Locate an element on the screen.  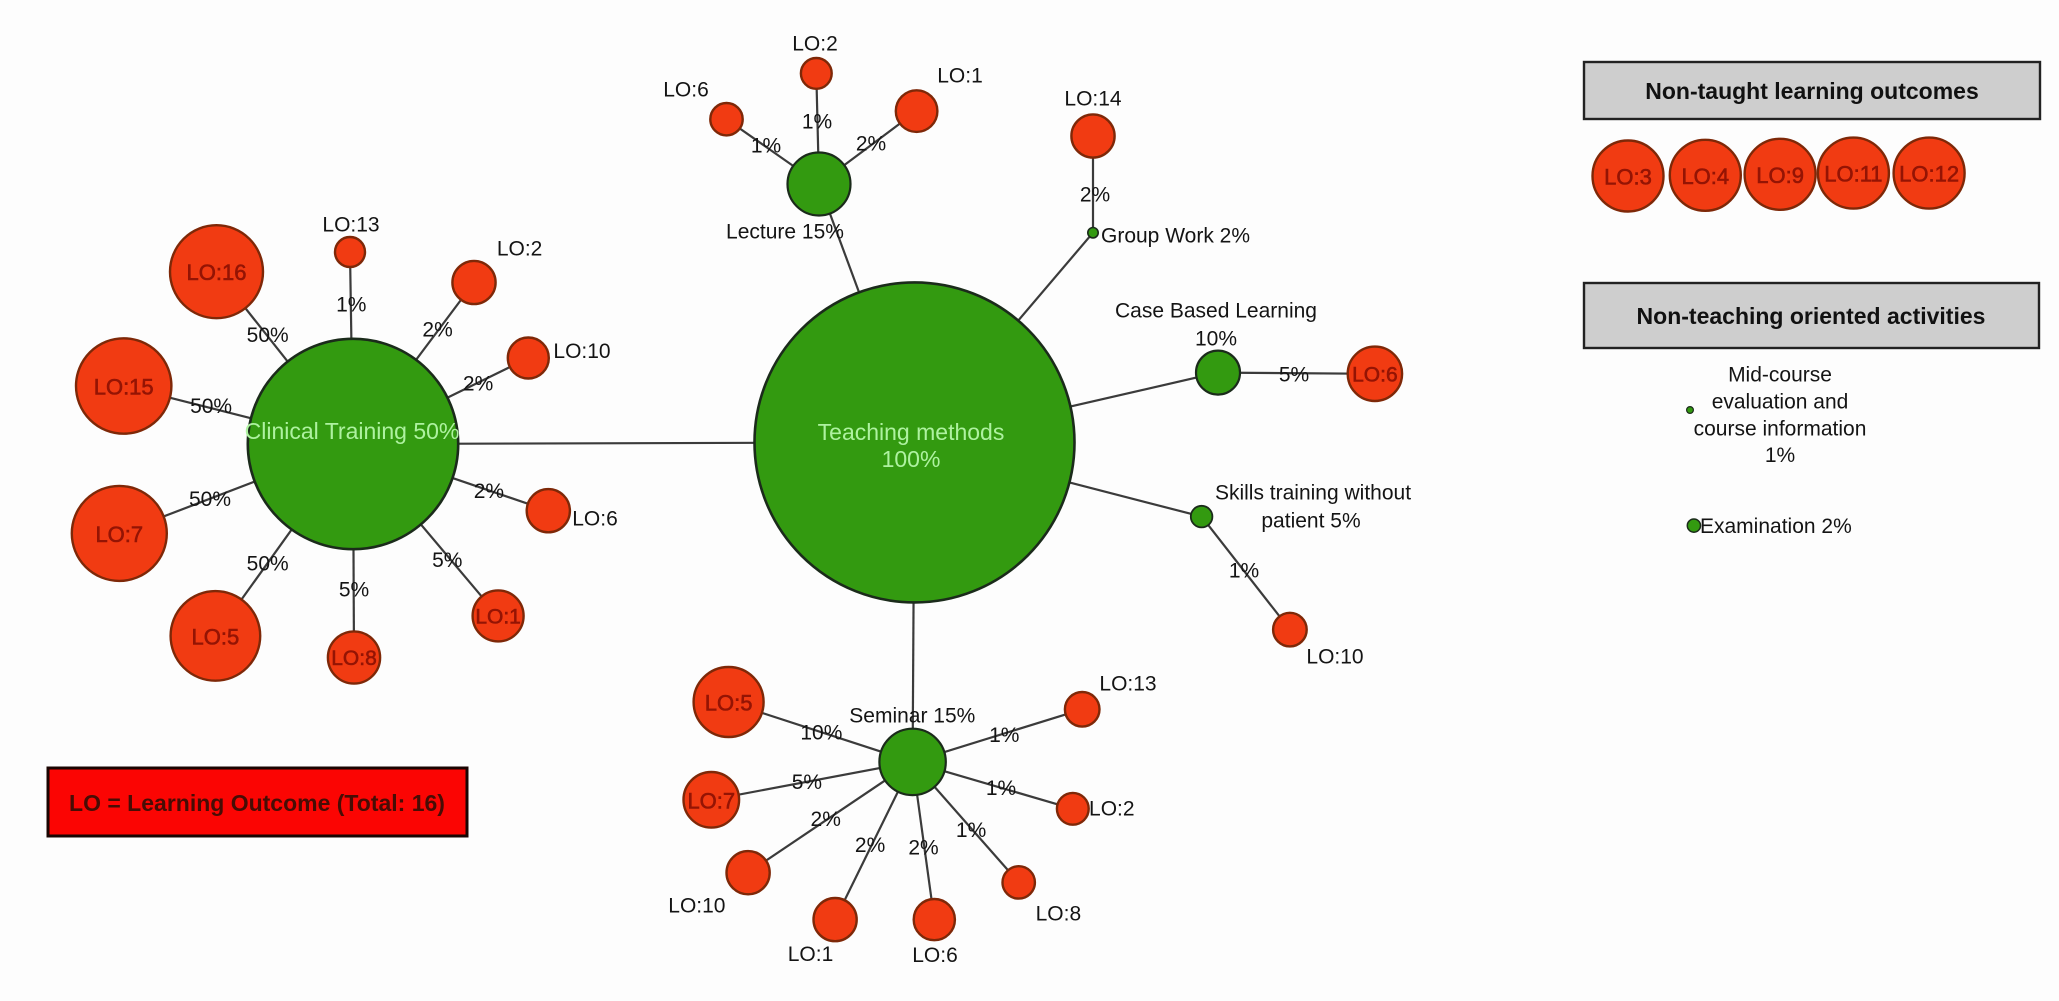
svg-text: Skills training without is located at coordinates (1313, 493).